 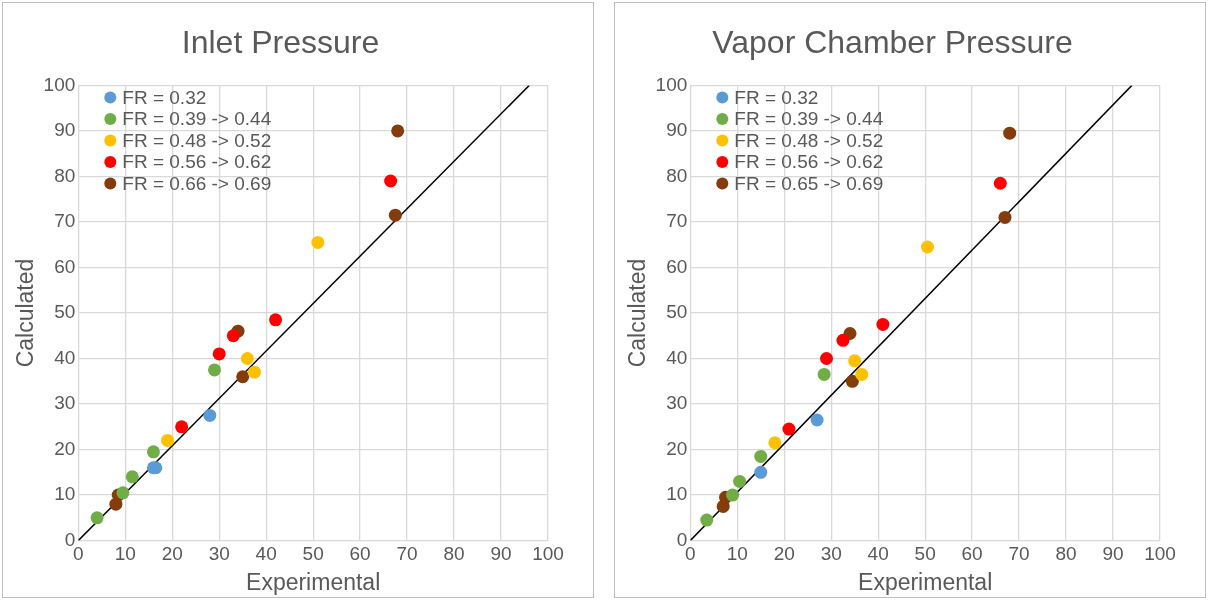 I want to click on chart-title: Inlet Pressure, so click(x=280, y=42).